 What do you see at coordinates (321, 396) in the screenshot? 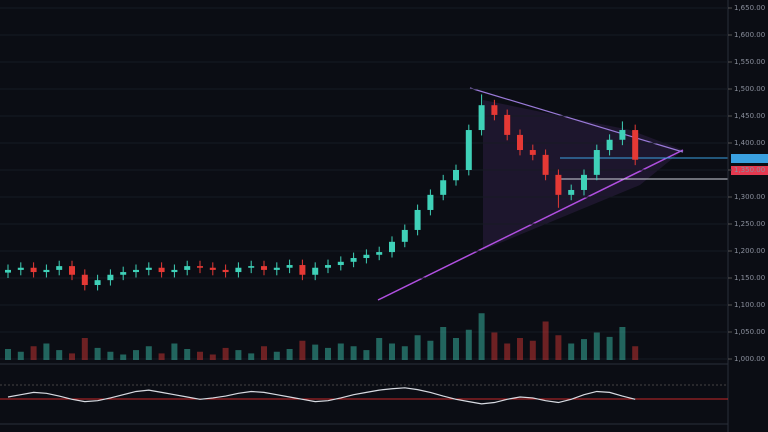
I see `oscillator-line` at bounding box center [321, 396].